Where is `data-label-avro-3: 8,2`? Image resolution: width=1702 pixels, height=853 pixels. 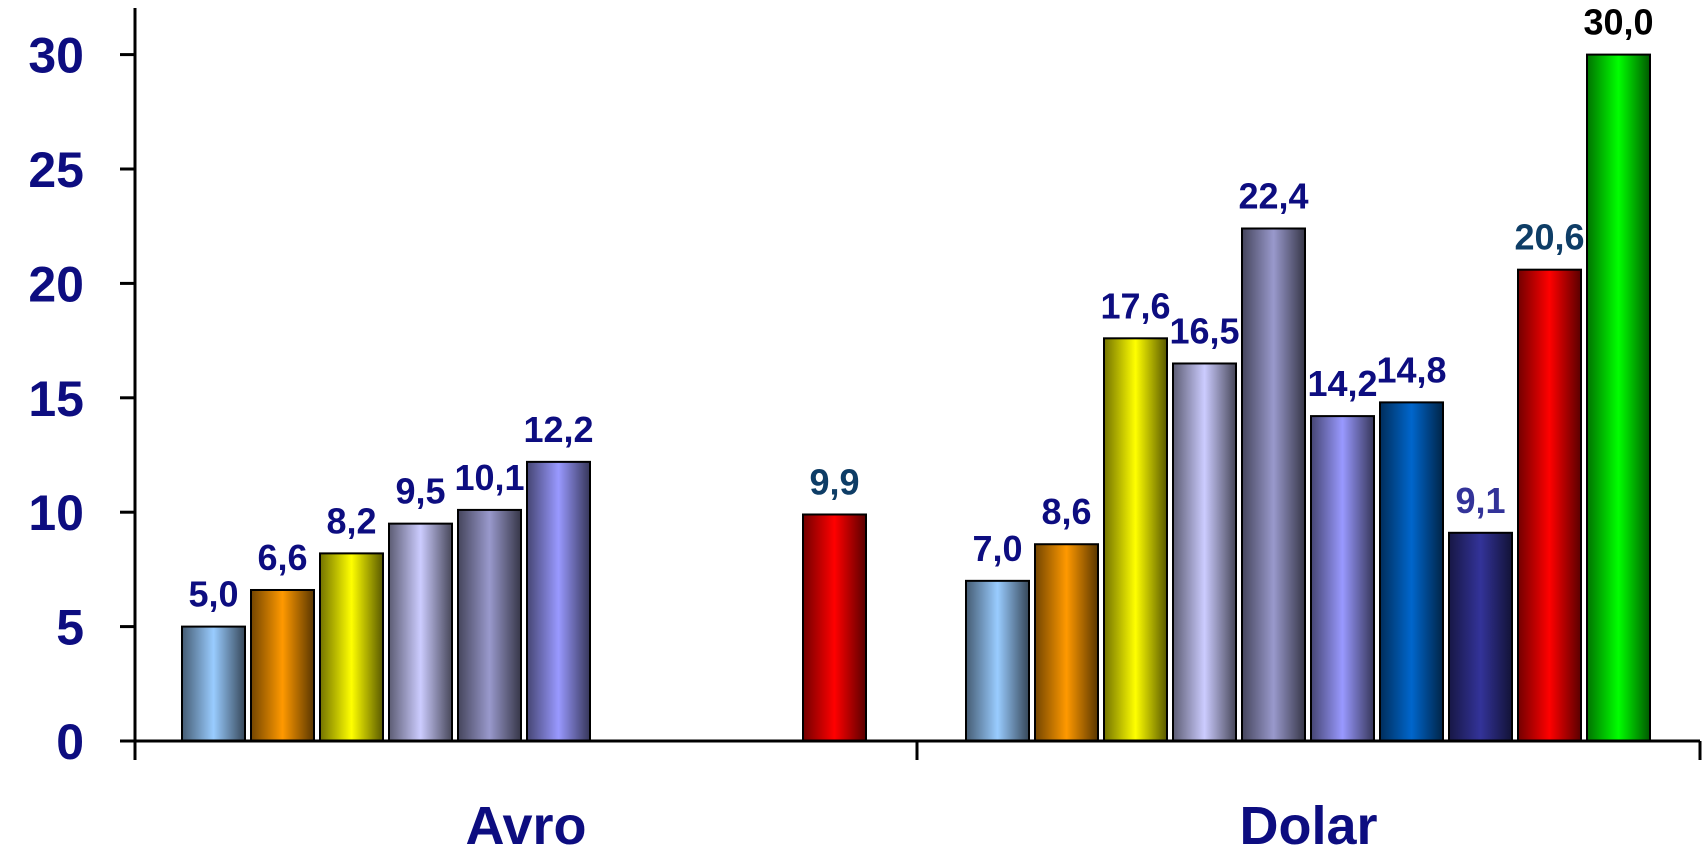
data-label-avro-3: 8,2 is located at coordinates (351, 520).